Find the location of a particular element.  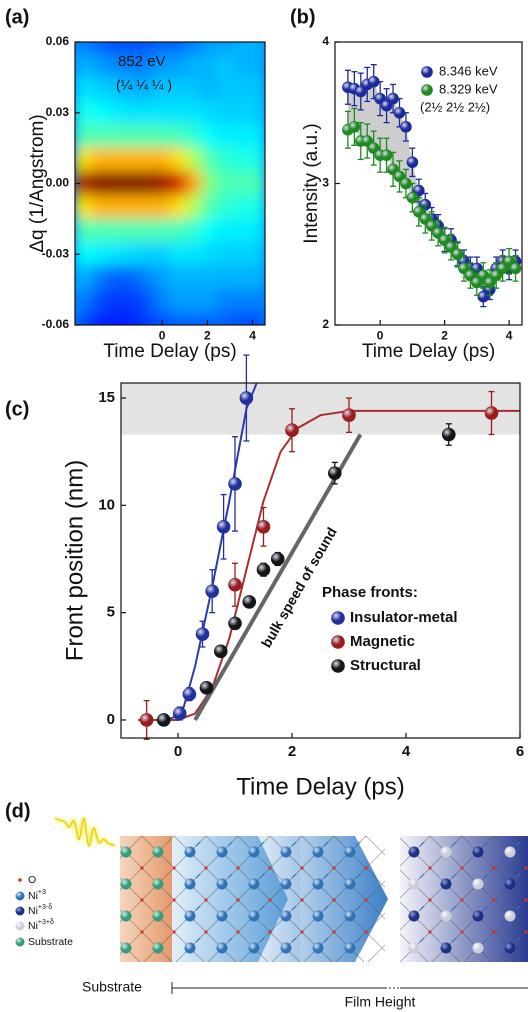

axis-label: Film Height is located at coordinates (380, 1002).